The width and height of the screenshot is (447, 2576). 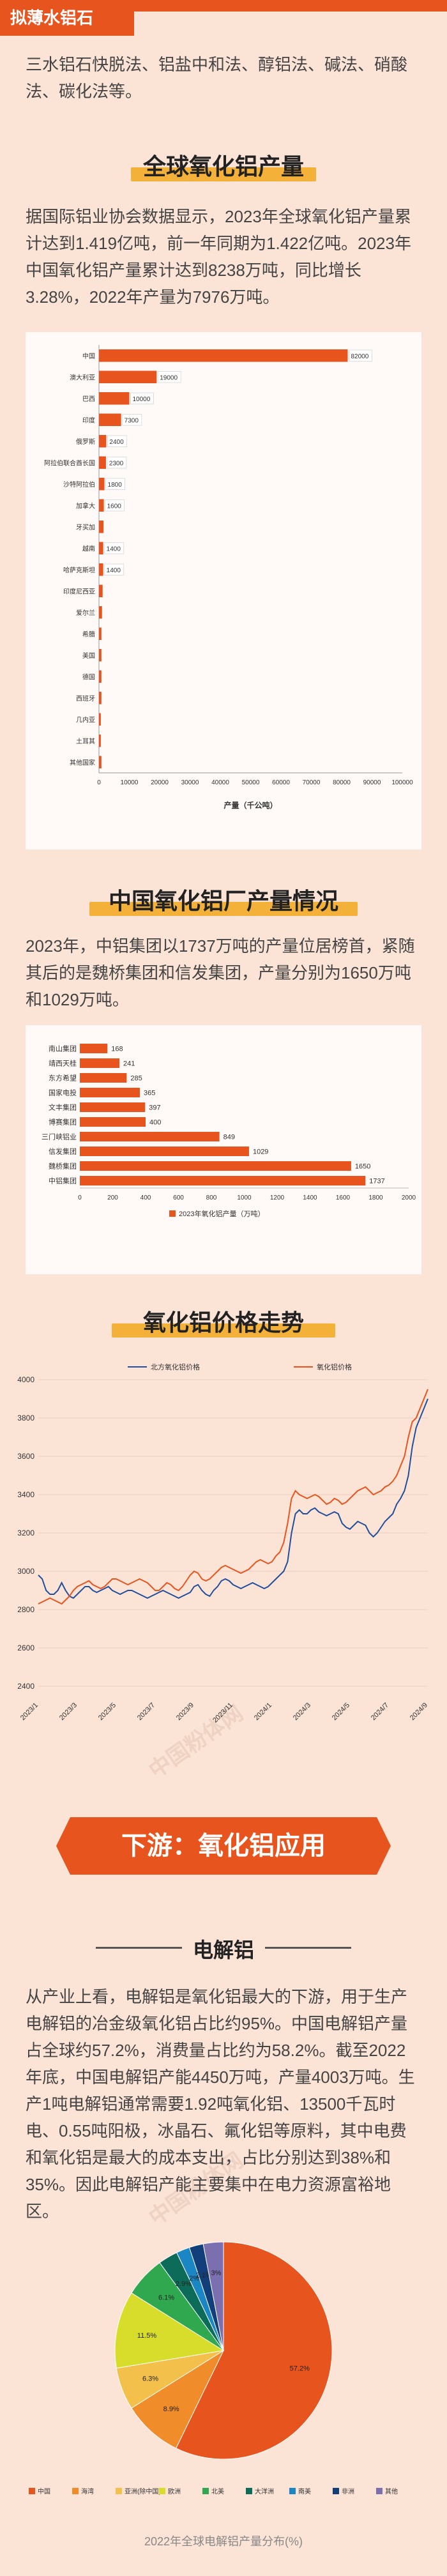 What do you see at coordinates (63, 1166) in the screenshot?
I see `category-label: 魏桥集团` at bounding box center [63, 1166].